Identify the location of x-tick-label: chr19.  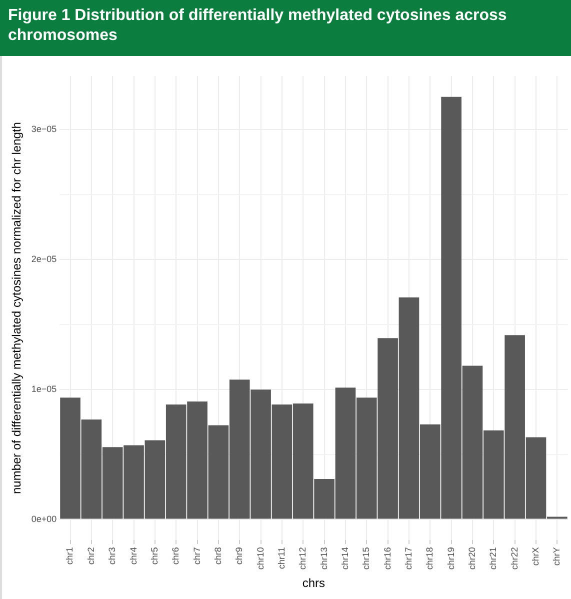
(451, 558).